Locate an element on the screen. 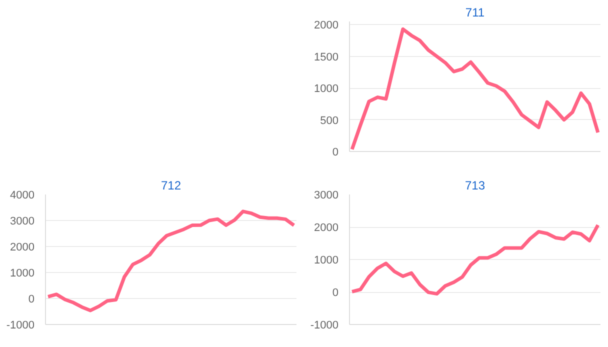  chart-title: 712 is located at coordinates (171, 185).